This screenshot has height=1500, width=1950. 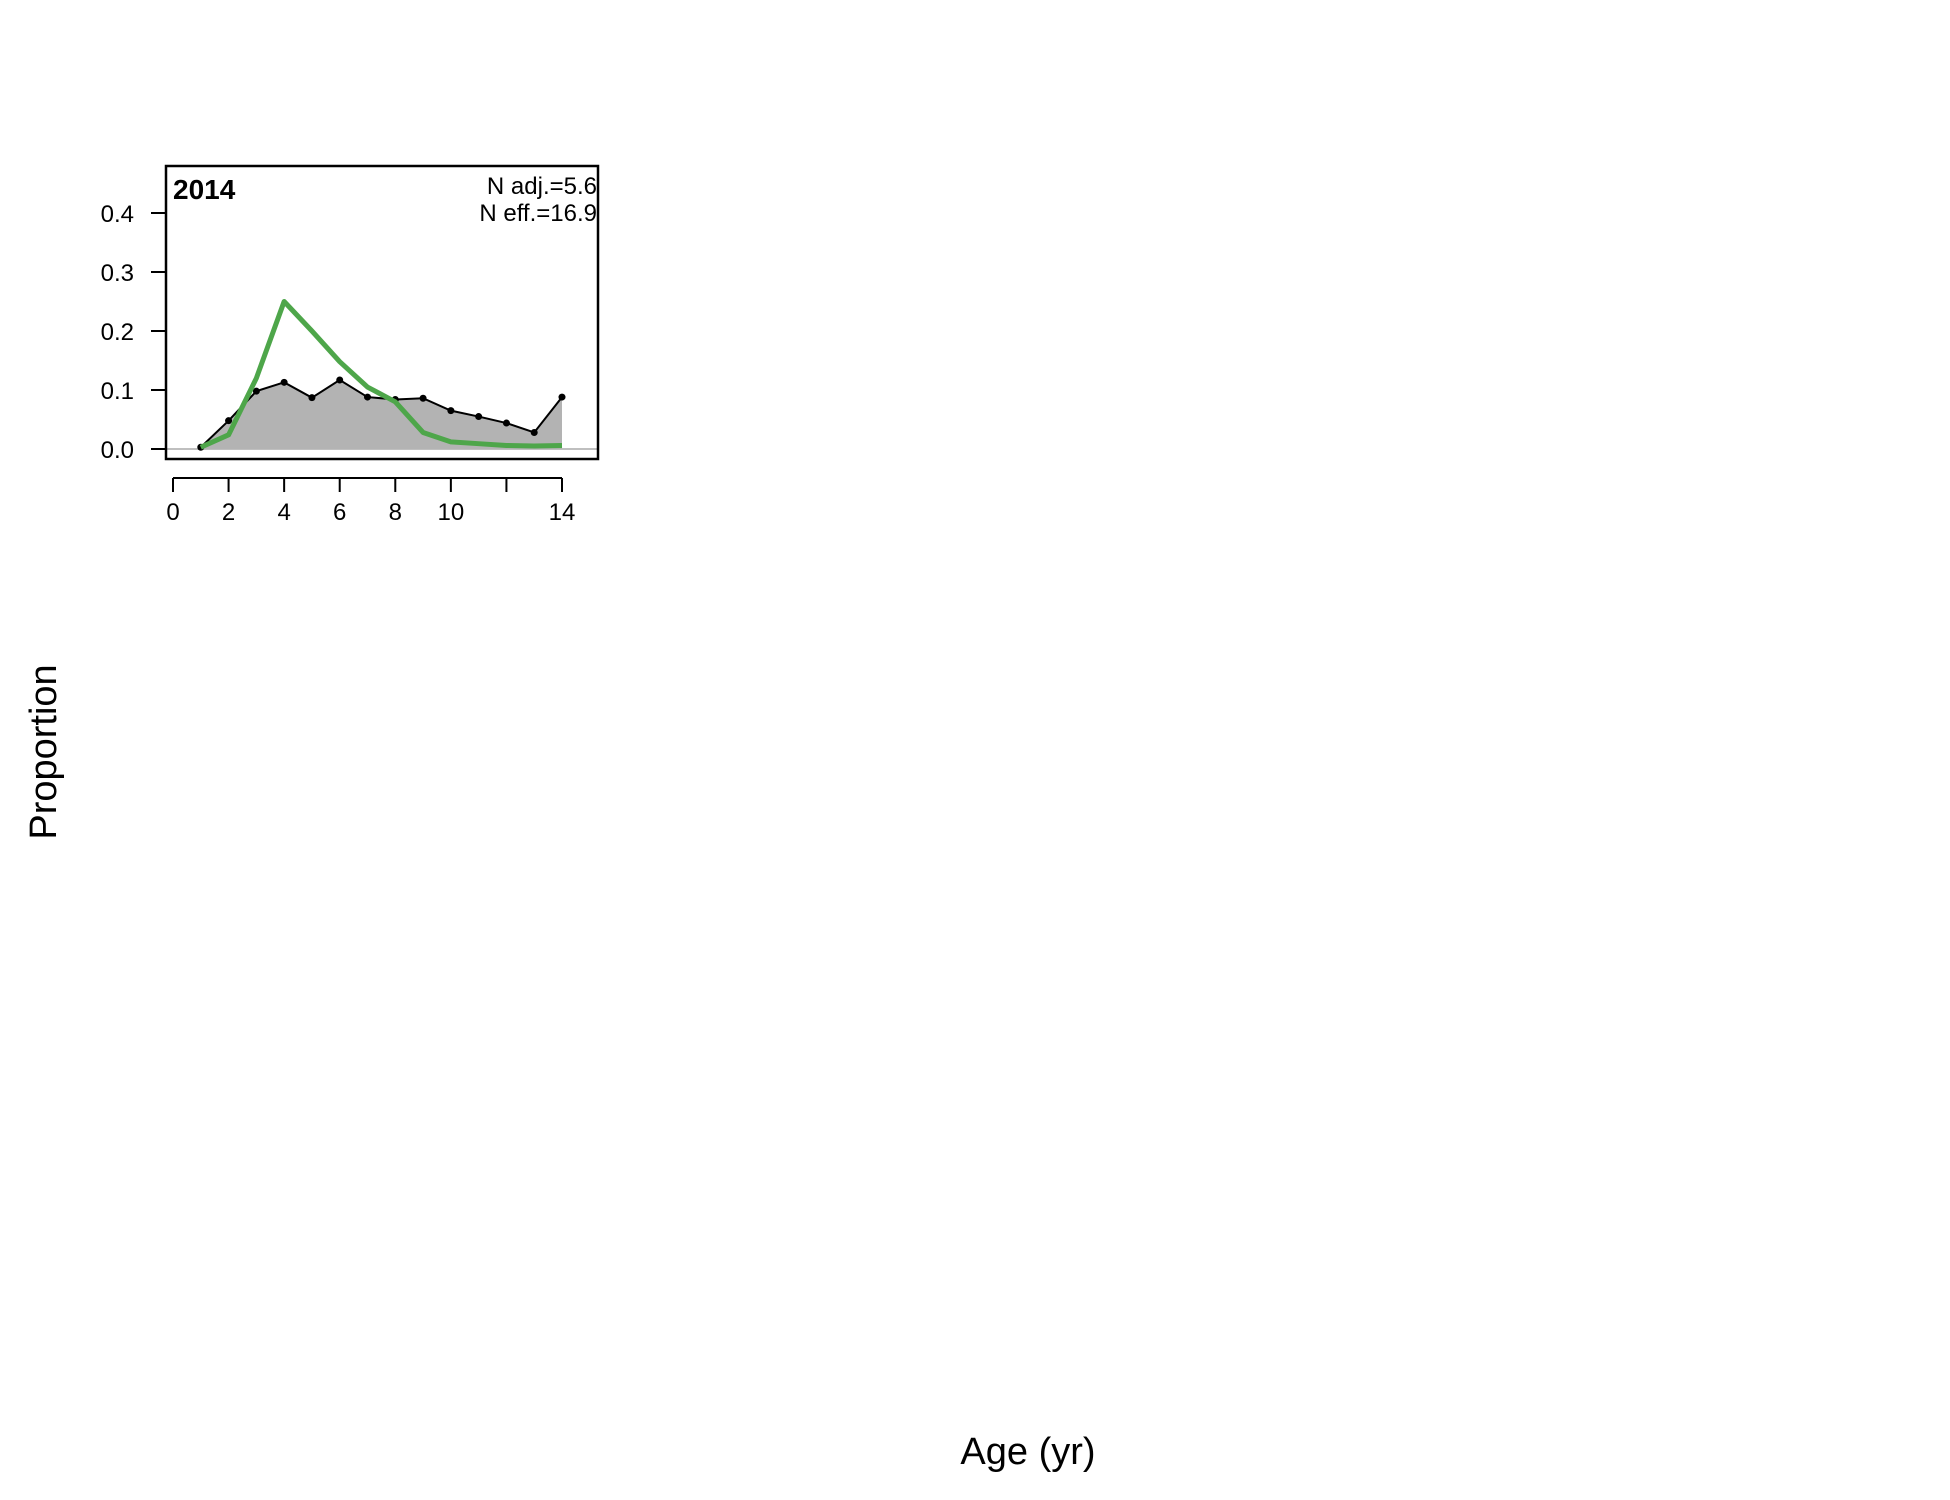 What do you see at coordinates (451, 512) in the screenshot?
I see `x-tick-label: 10` at bounding box center [451, 512].